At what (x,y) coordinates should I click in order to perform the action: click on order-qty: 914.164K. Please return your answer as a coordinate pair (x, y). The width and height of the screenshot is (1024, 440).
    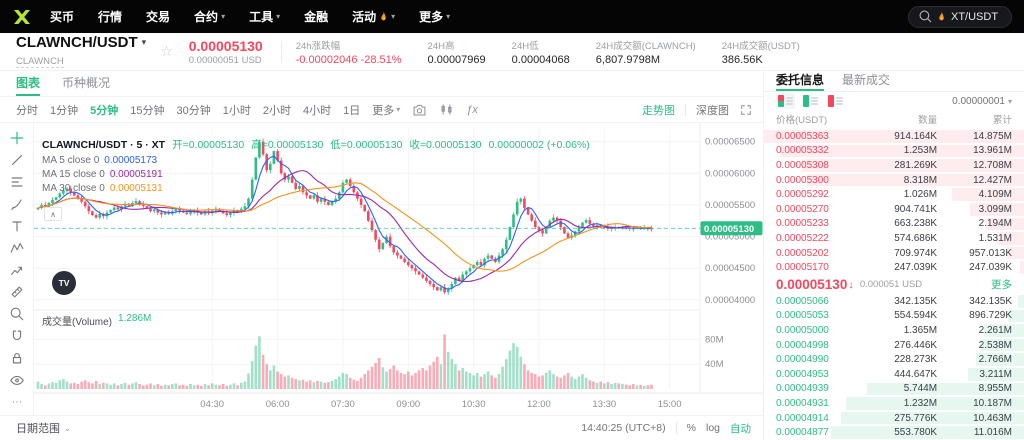
    Looking at the image, I should click on (916, 136).